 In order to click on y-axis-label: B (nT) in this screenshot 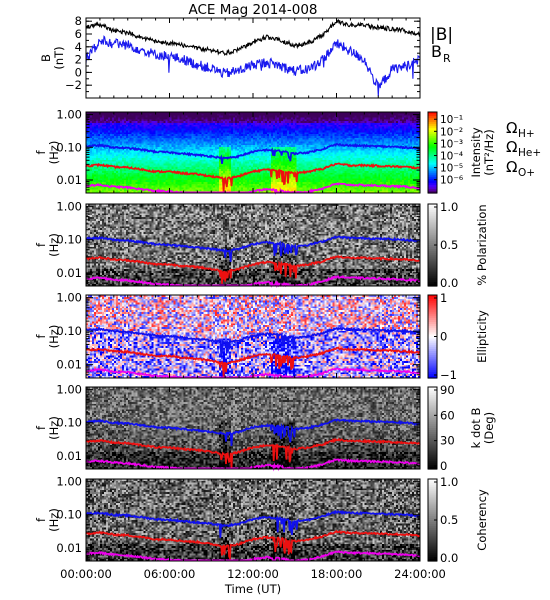, I will do `click(52, 57)`.